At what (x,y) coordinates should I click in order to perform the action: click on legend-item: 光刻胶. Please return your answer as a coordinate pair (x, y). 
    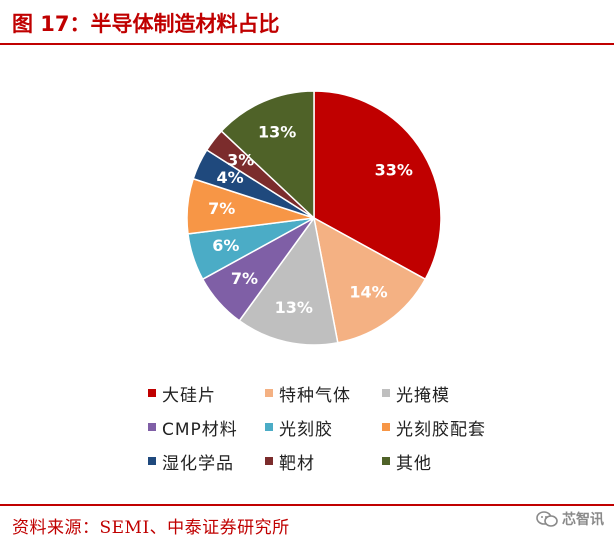
    Looking at the image, I should click on (323, 427).